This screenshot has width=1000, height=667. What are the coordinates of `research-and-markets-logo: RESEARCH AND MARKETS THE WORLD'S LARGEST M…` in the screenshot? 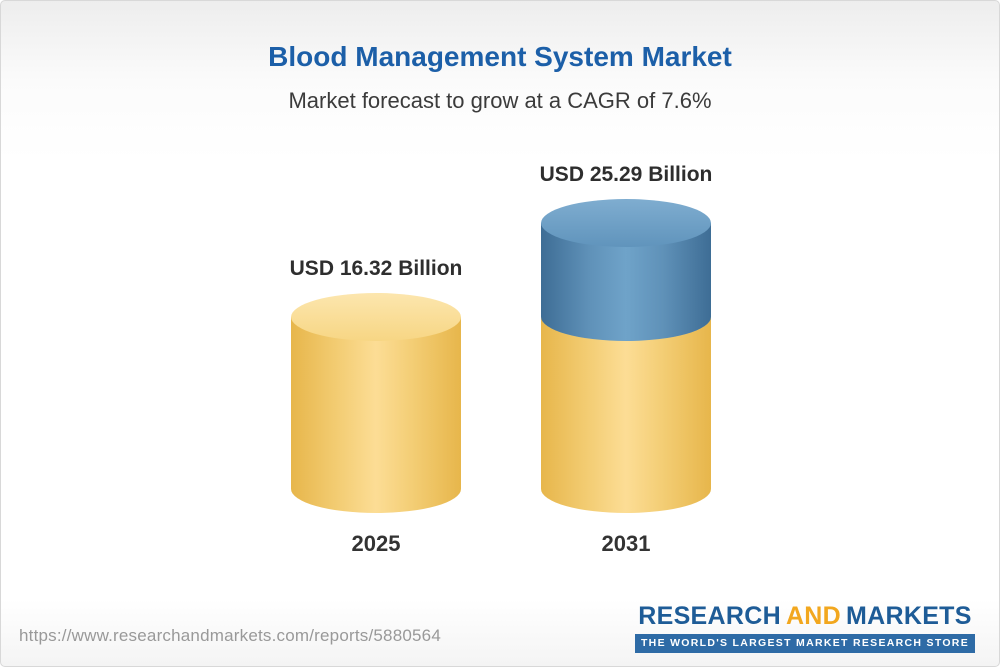 It's located at (804, 627).